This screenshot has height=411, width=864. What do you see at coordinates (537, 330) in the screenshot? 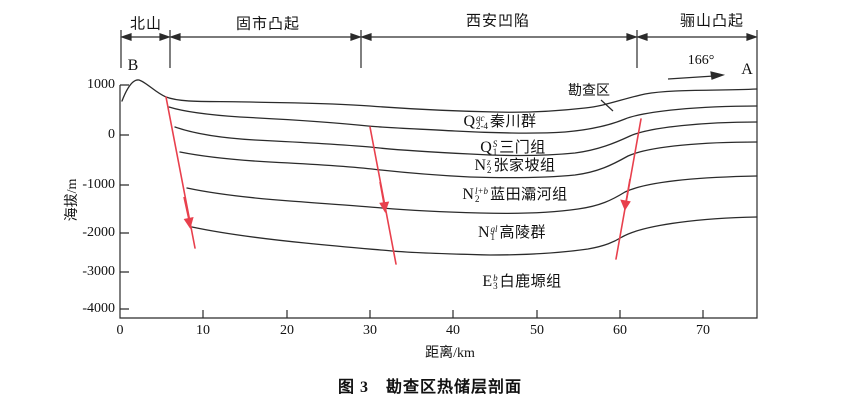
I see `x-tick-50: 50` at bounding box center [537, 330].